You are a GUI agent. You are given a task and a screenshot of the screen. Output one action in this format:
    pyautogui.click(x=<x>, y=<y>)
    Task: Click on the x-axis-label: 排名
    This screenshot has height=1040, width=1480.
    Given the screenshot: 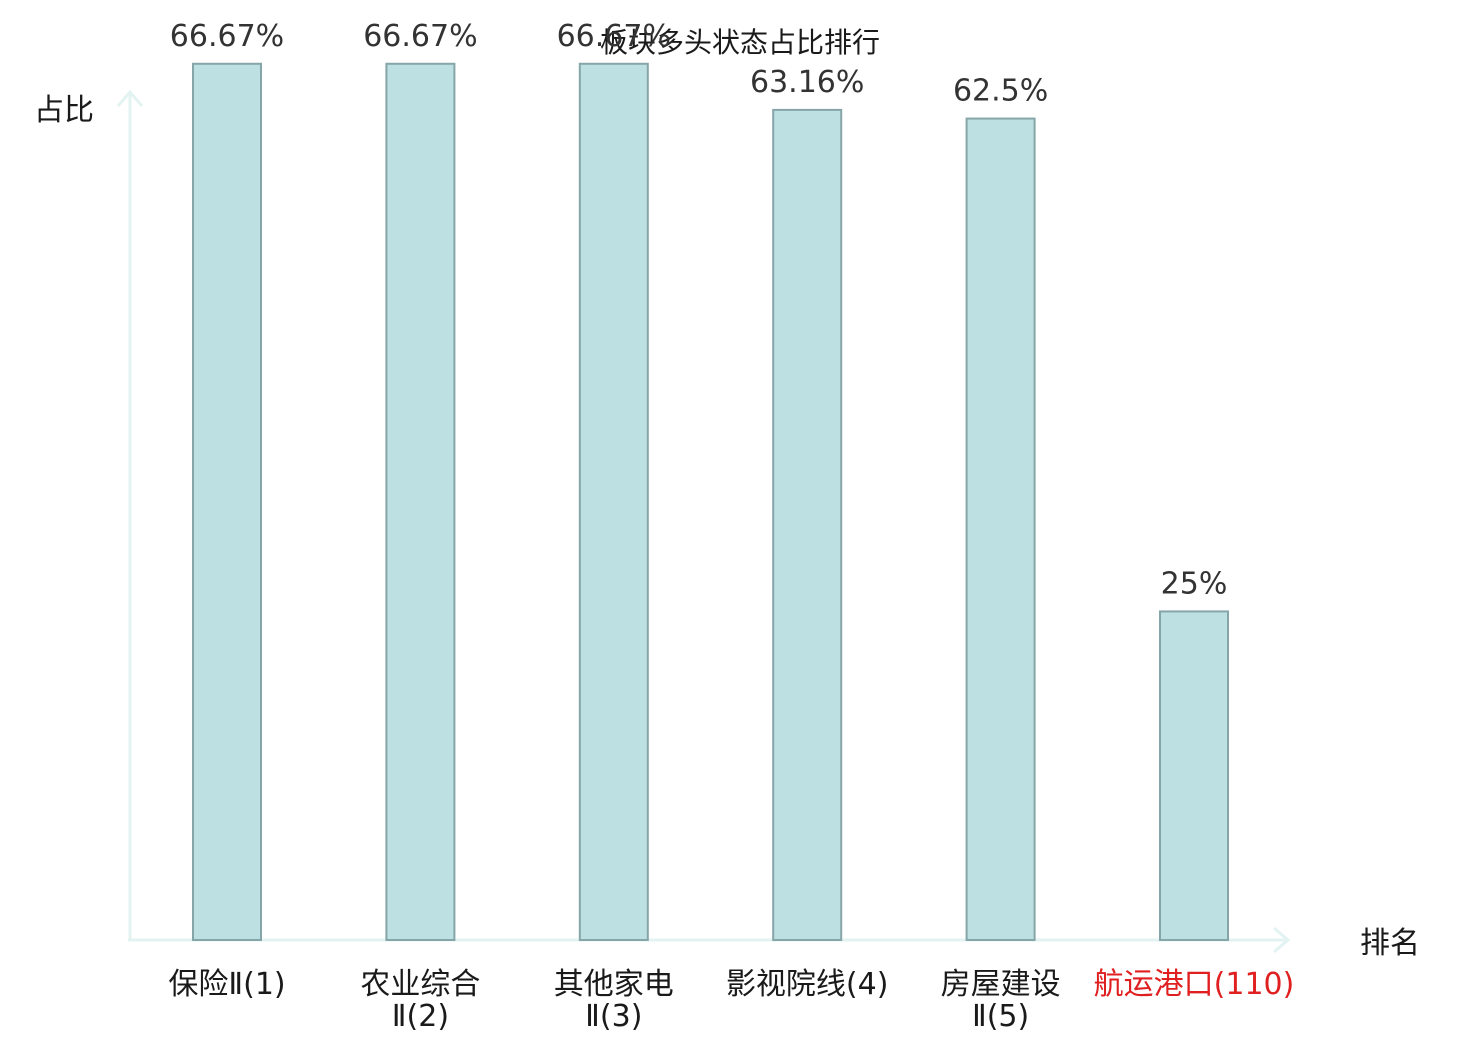 What is the action you would take?
    pyautogui.click(x=1390, y=943)
    